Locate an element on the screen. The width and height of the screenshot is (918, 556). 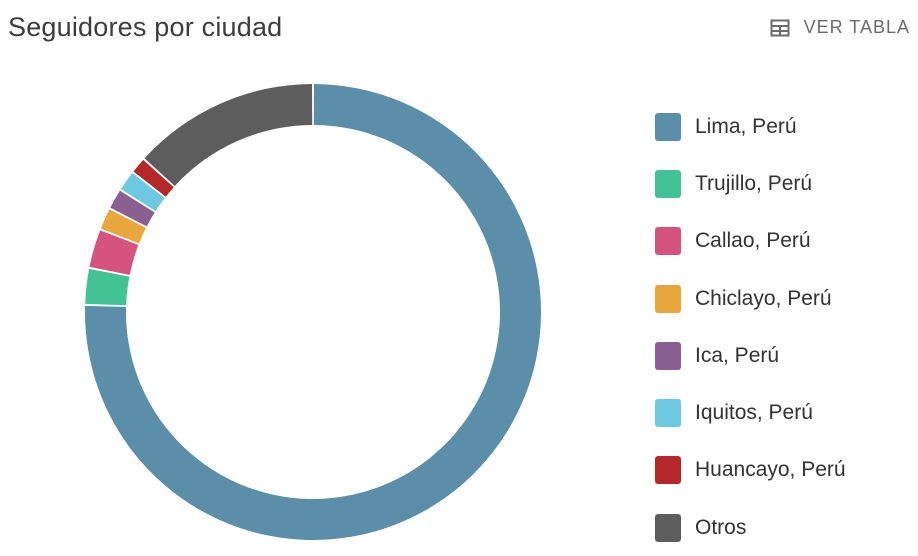
legend-label: Chiclayo, Perú is located at coordinates (763, 298).